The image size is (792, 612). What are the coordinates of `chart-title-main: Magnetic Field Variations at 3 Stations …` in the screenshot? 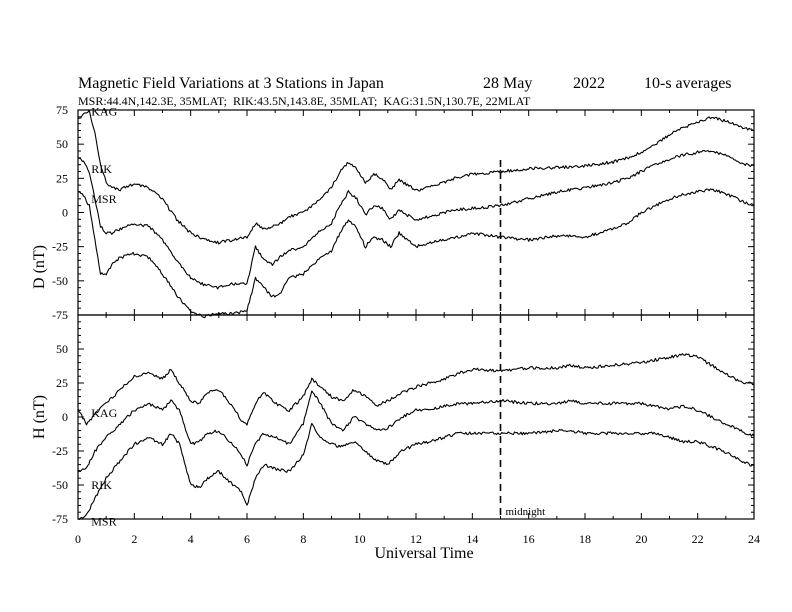 It's located at (231, 83).